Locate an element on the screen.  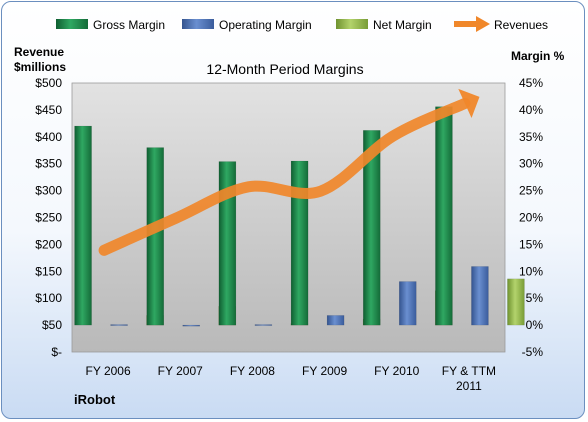
left-tick-label: $350 is located at coordinates (48, 164).